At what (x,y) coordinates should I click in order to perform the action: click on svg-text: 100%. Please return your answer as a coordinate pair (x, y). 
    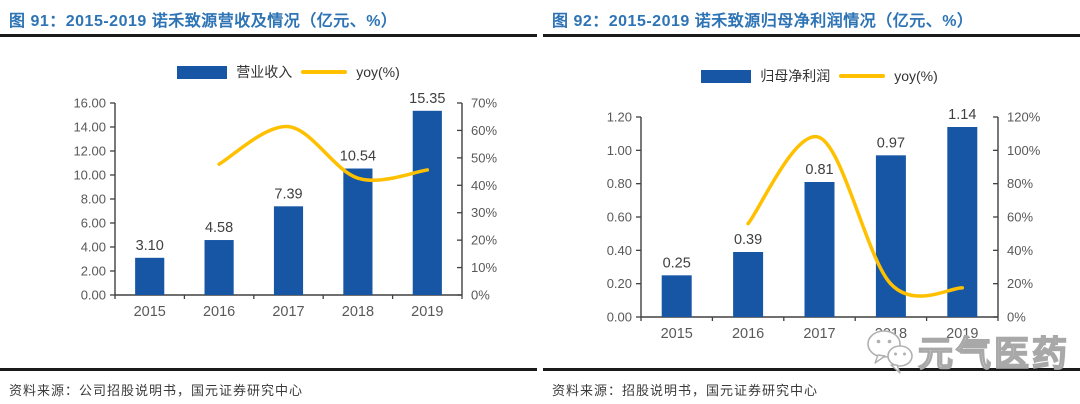
    Looking at the image, I should click on (1024, 150).